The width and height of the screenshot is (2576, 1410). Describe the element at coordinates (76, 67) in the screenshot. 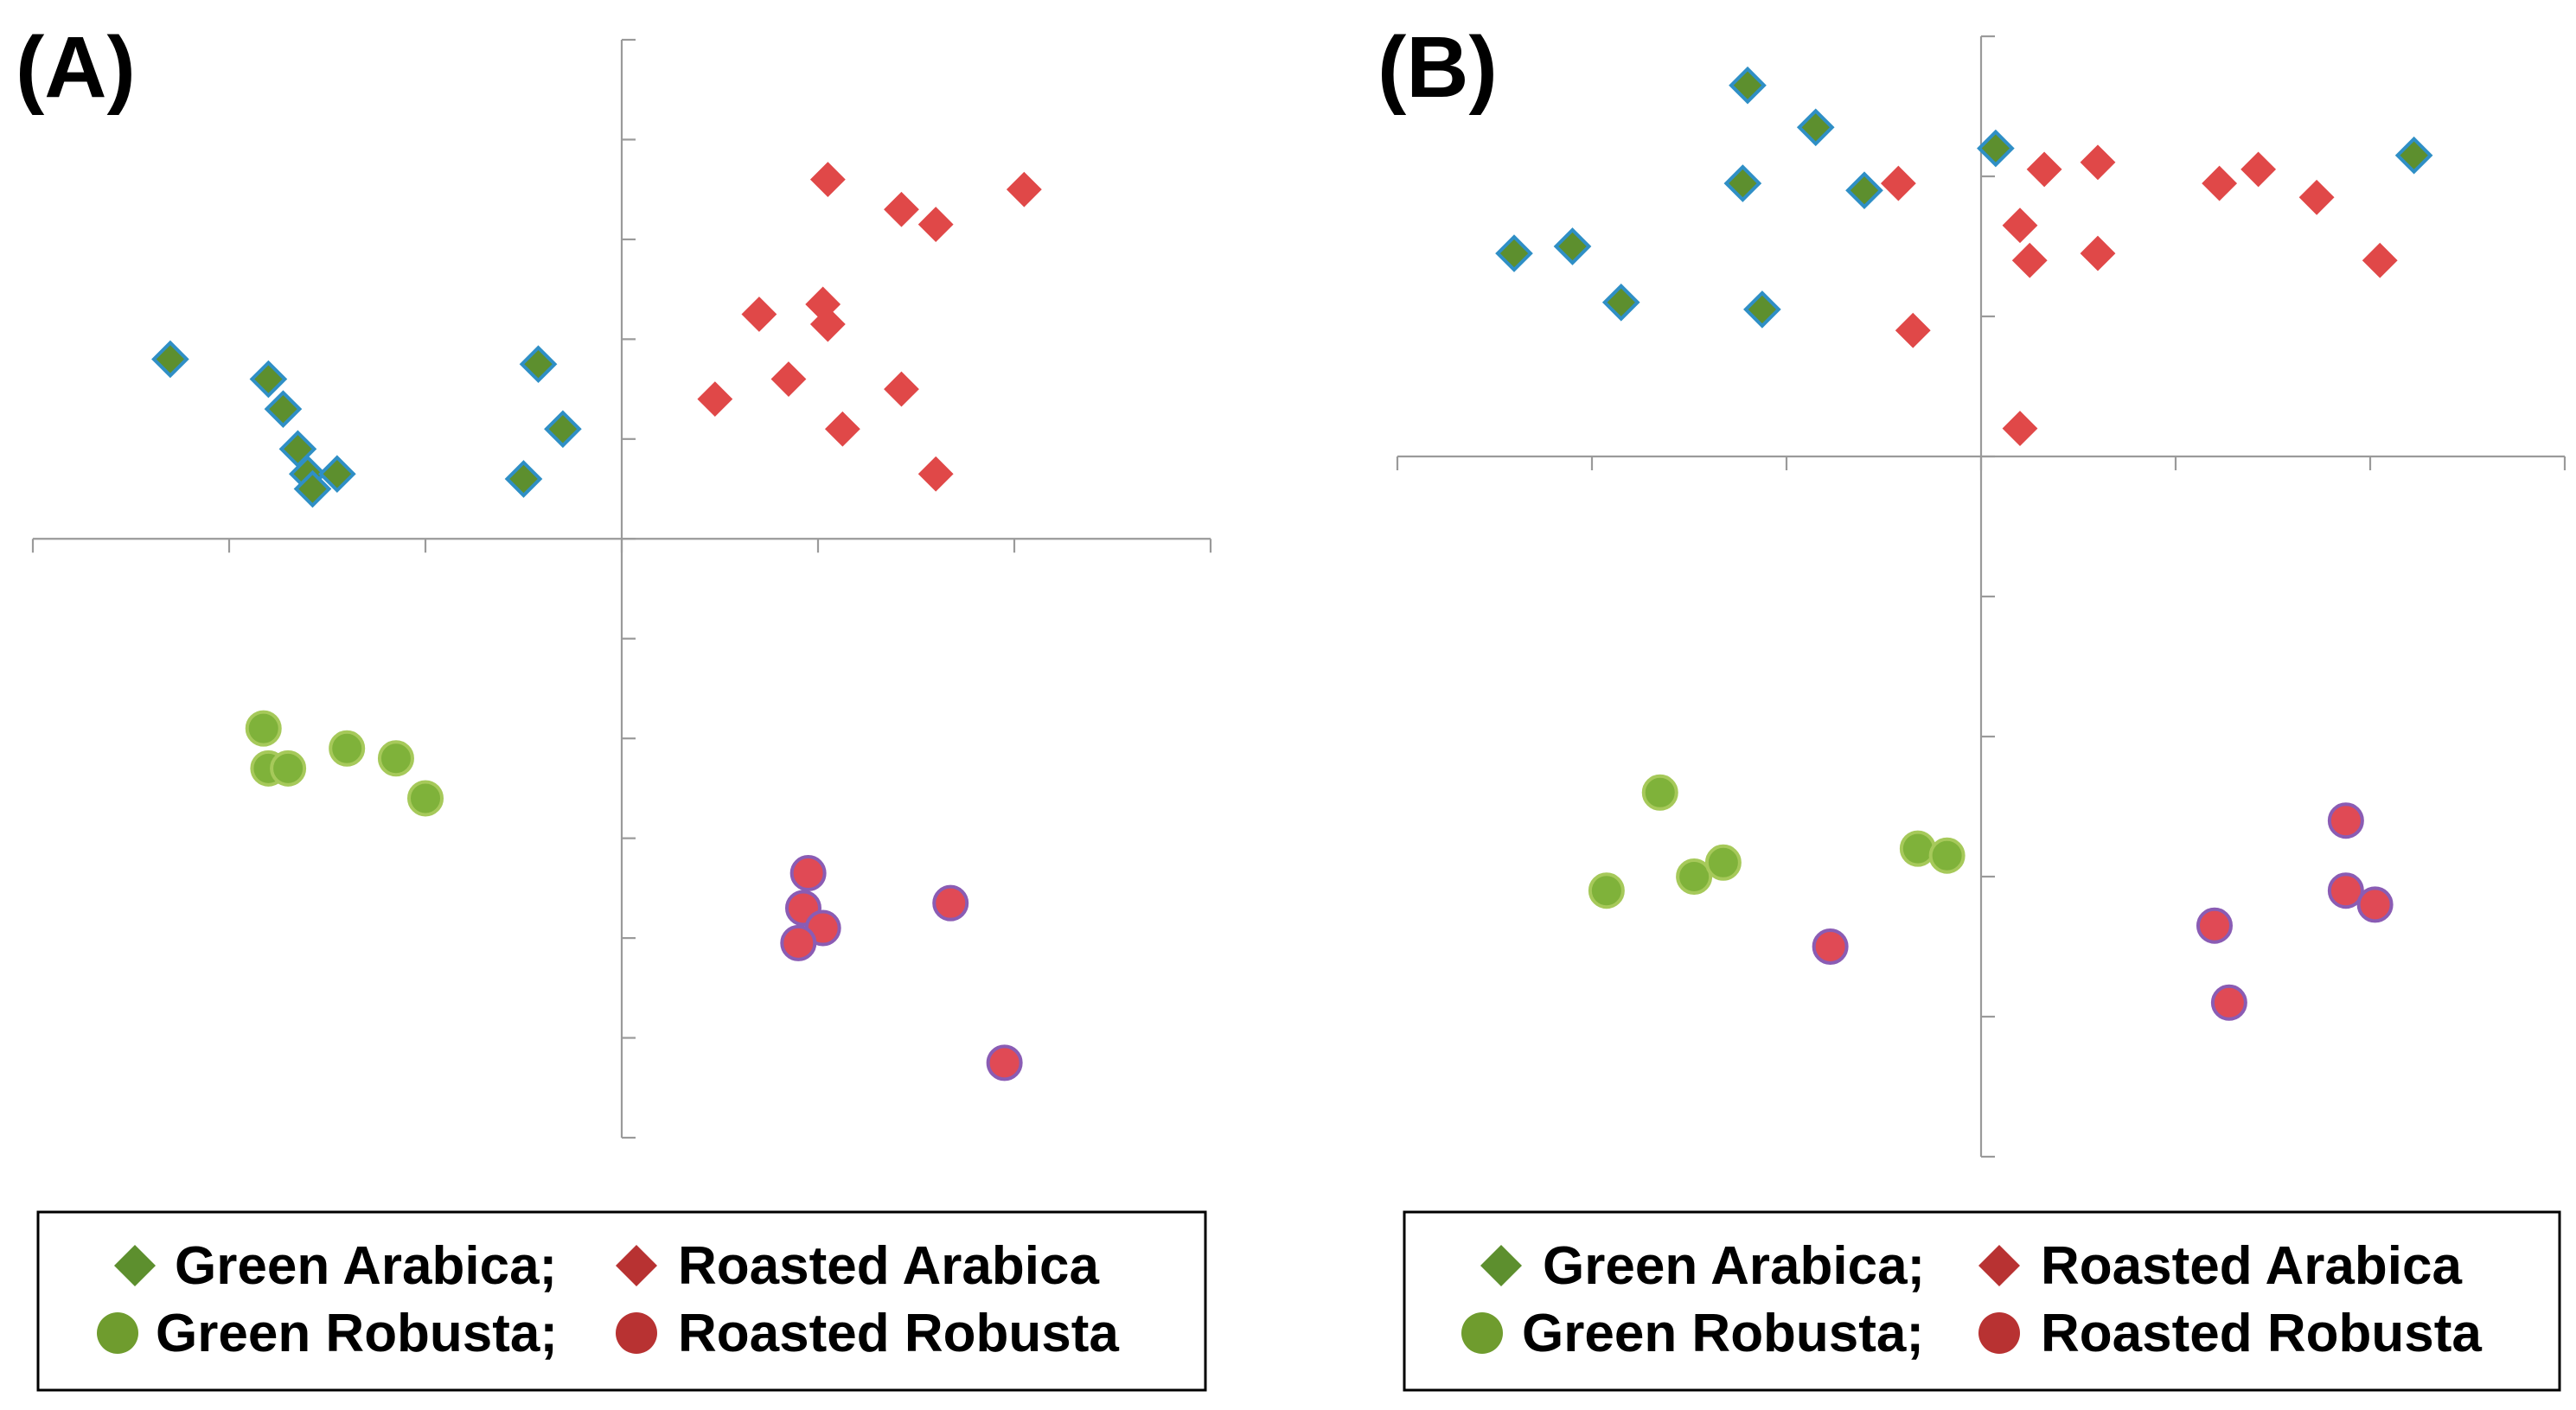

I see `panel-a-label: (A)` at that location.